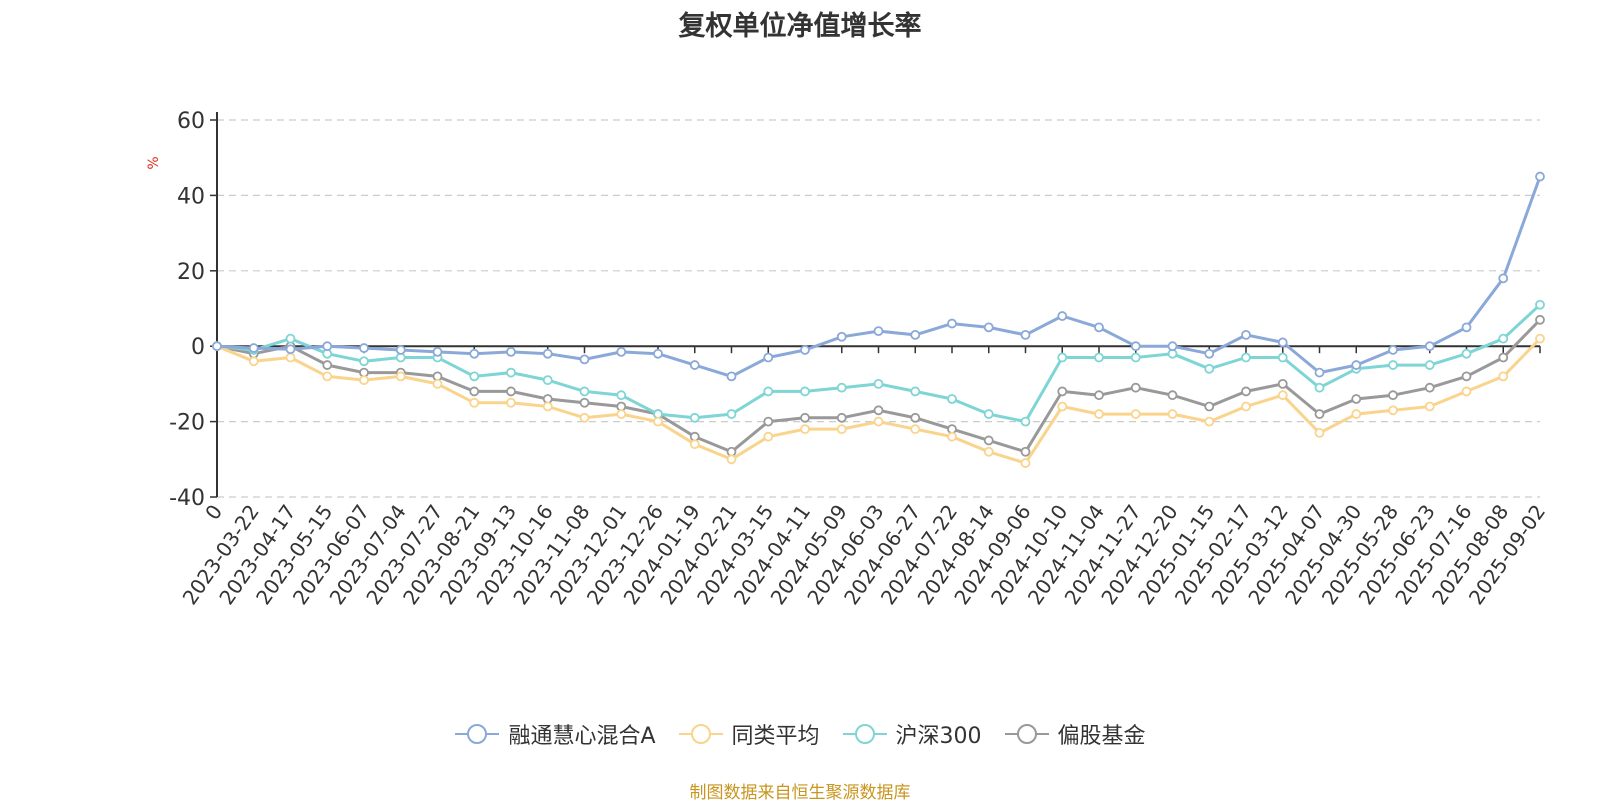 This screenshot has height=803, width=1600. What do you see at coordinates (187, 498) in the screenshot?
I see `y-tick-label: -40` at bounding box center [187, 498].